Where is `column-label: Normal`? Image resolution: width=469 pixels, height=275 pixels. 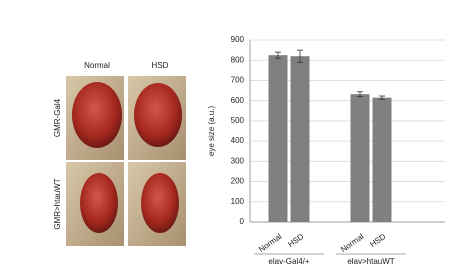
column-label: Normal is located at coordinates (97, 65).